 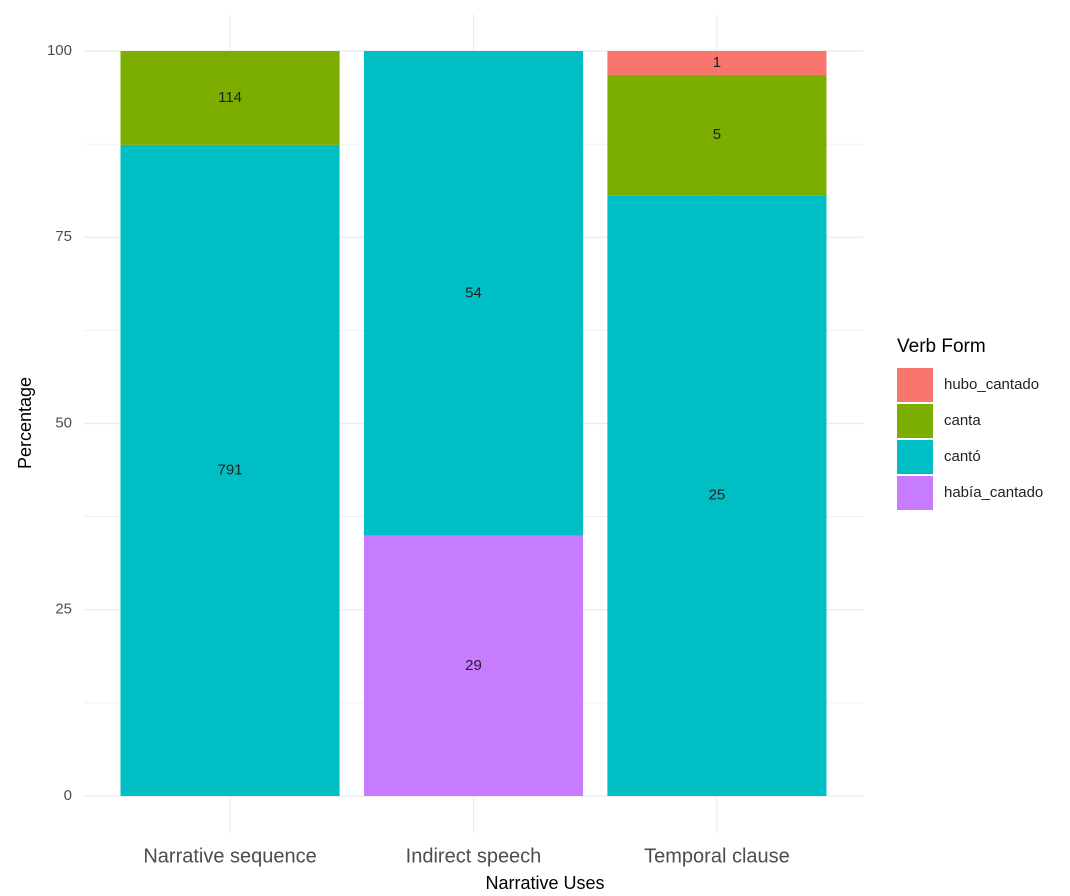 I want to click on data-label: 791, so click(x=230, y=469).